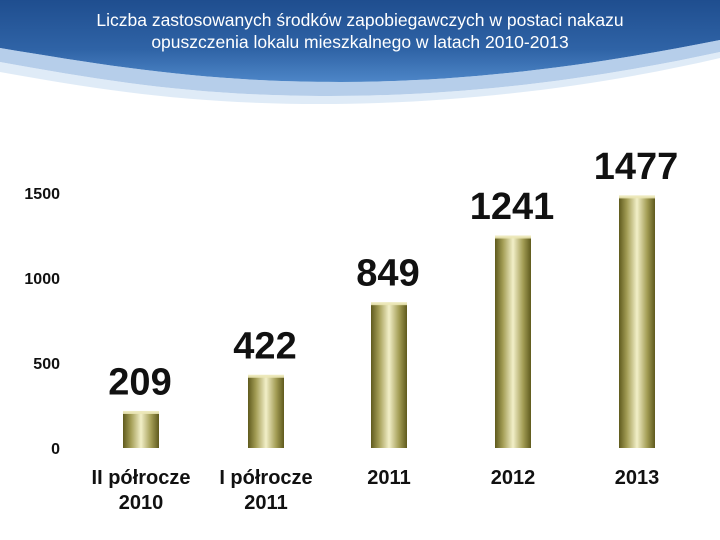 This screenshot has height=540, width=720. What do you see at coordinates (141, 503) in the screenshot?
I see `x-tick-label: 2010` at bounding box center [141, 503].